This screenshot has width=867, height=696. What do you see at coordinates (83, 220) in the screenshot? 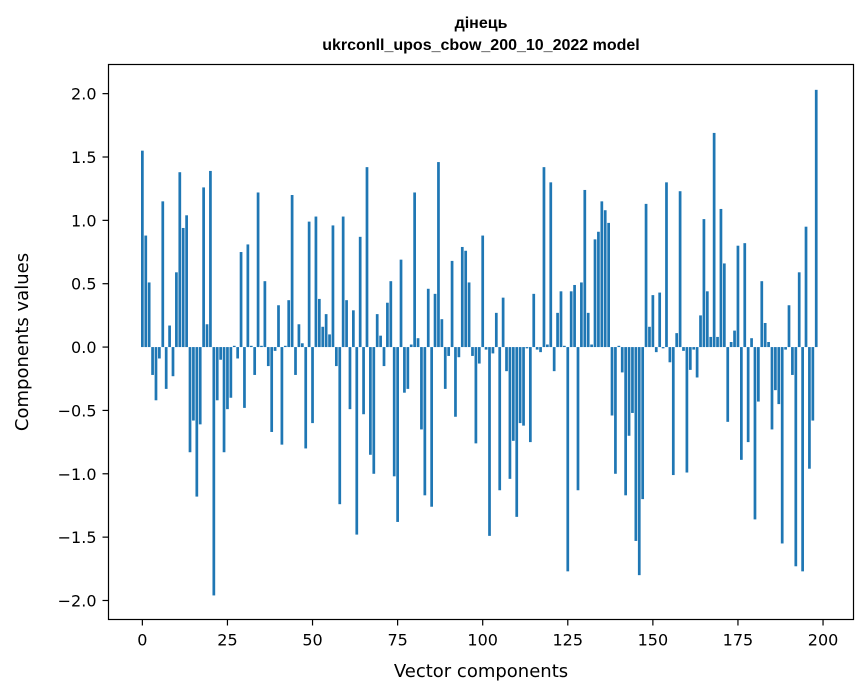
I see `y-tick-label: 1.0` at bounding box center [83, 220].